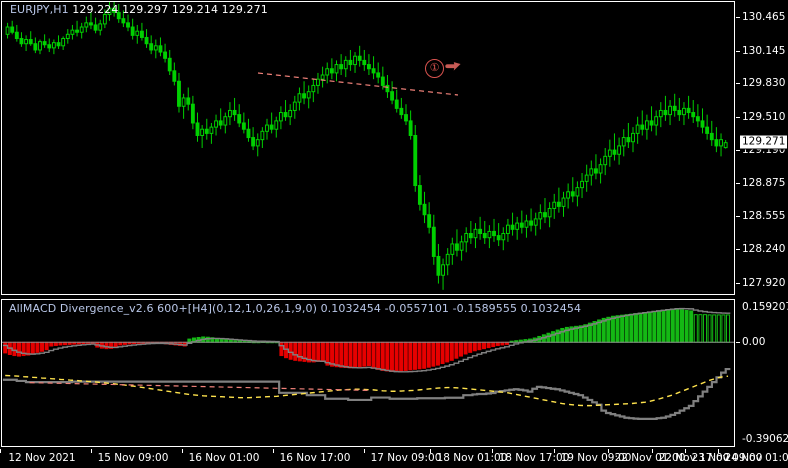  What do you see at coordinates (764, 116) in the screenshot?
I see `price-tick-label: 129.510` at bounding box center [764, 116].